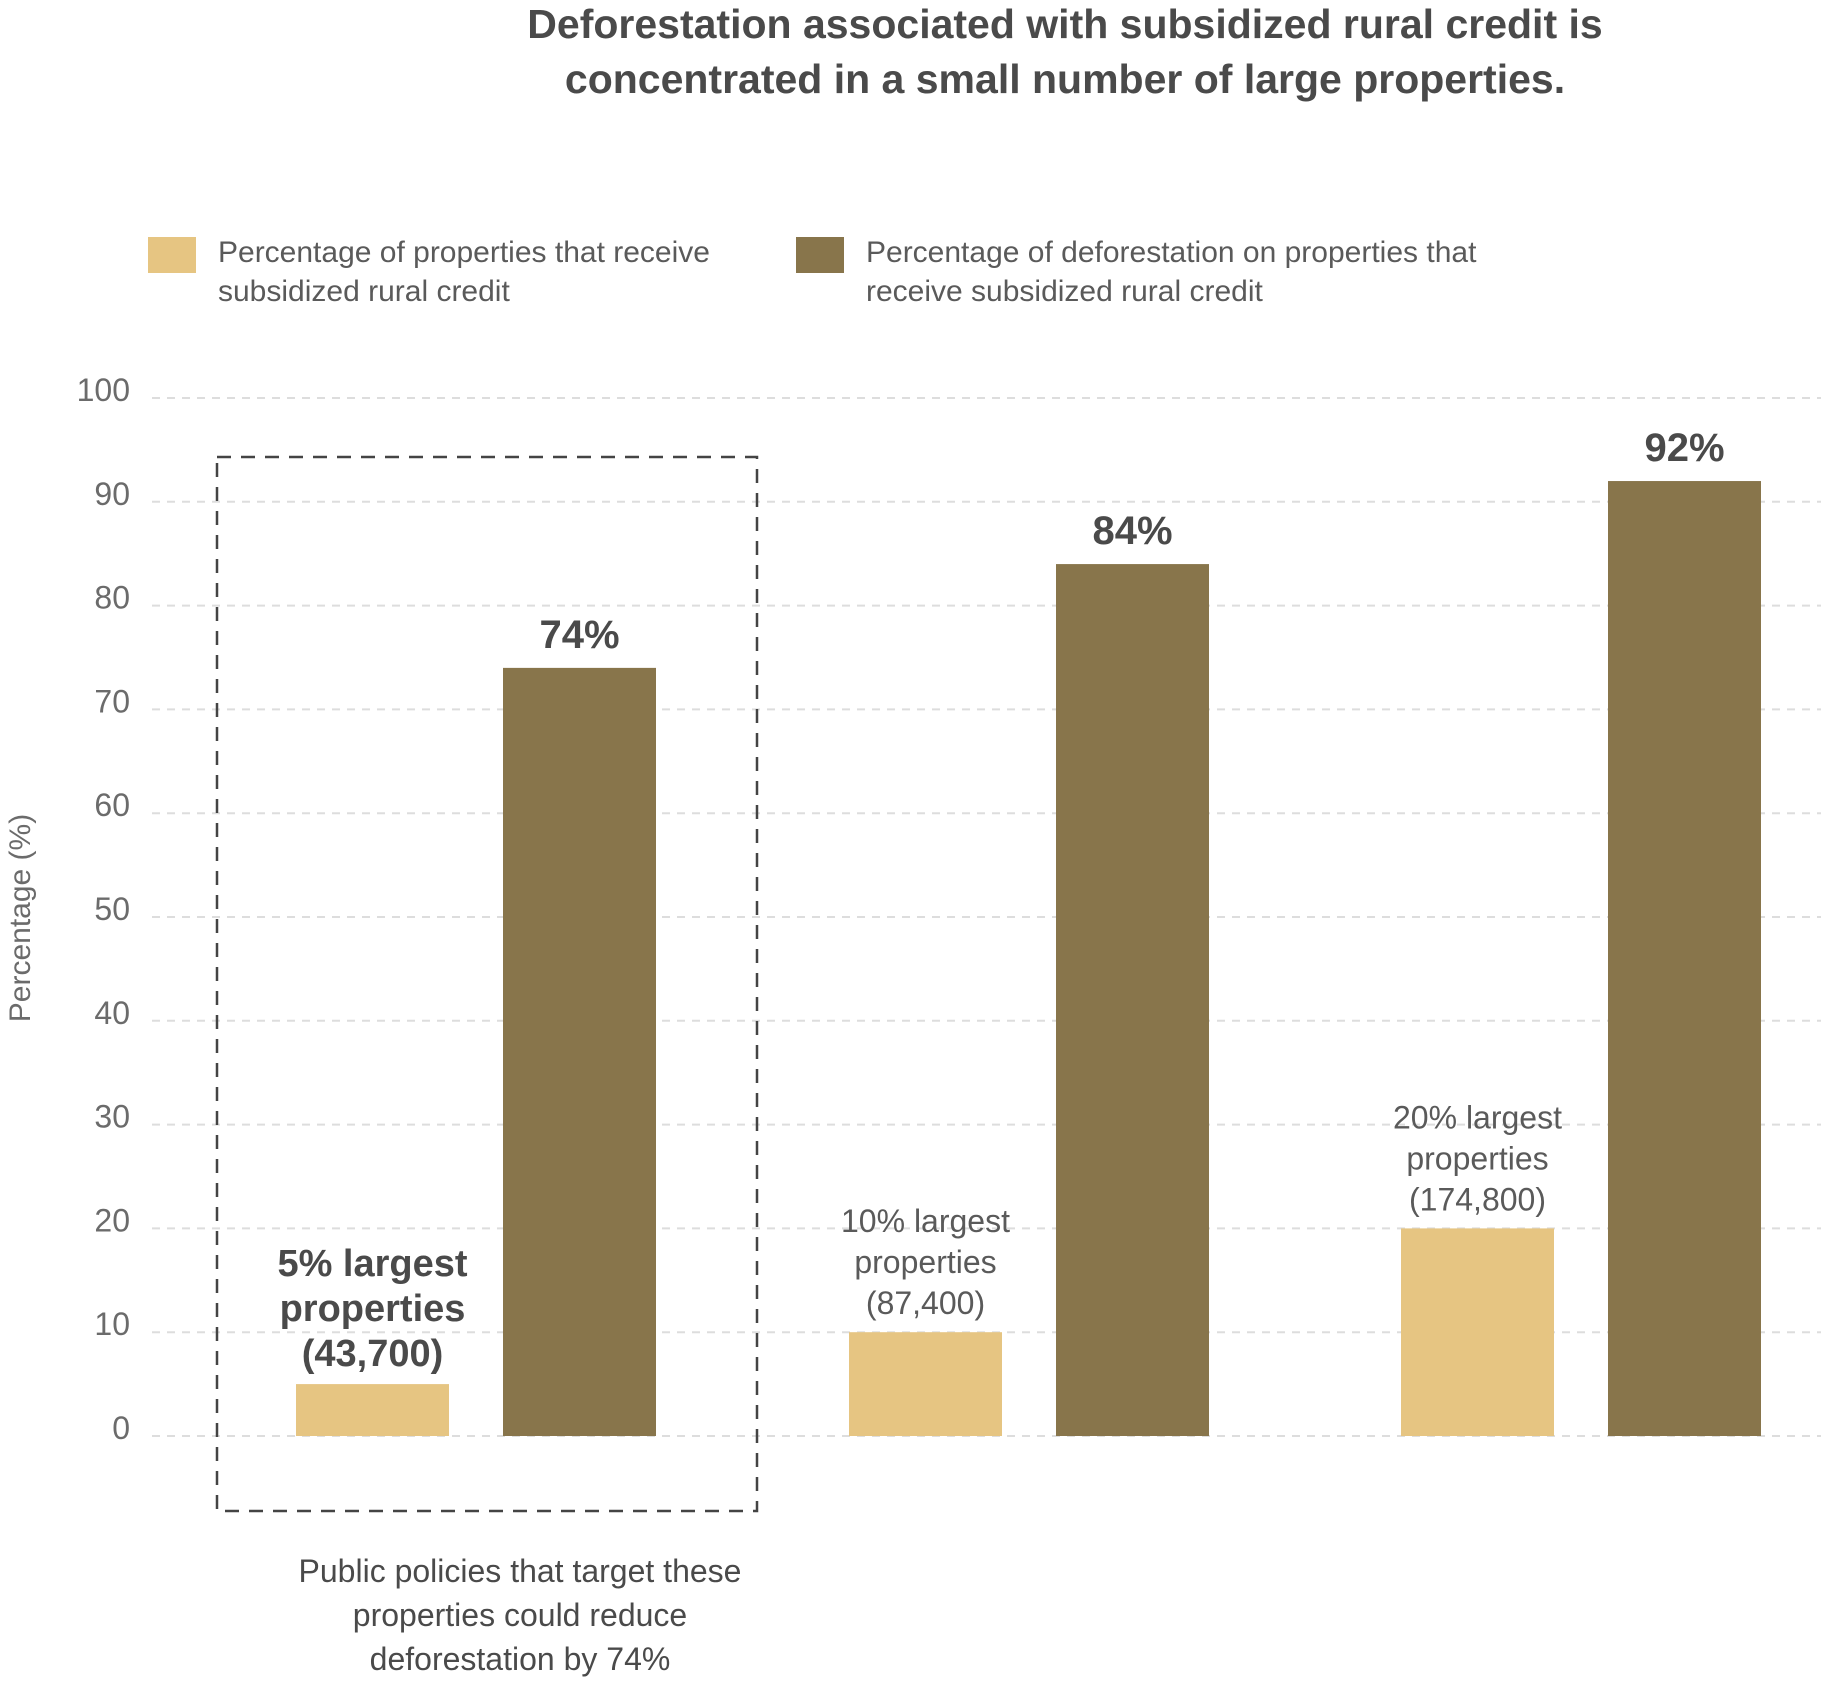 The width and height of the screenshot is (1821, 1684). Describe the element at coordinates (112, 494) in the screenshot. I see `y-tick-label: 90` at that location.